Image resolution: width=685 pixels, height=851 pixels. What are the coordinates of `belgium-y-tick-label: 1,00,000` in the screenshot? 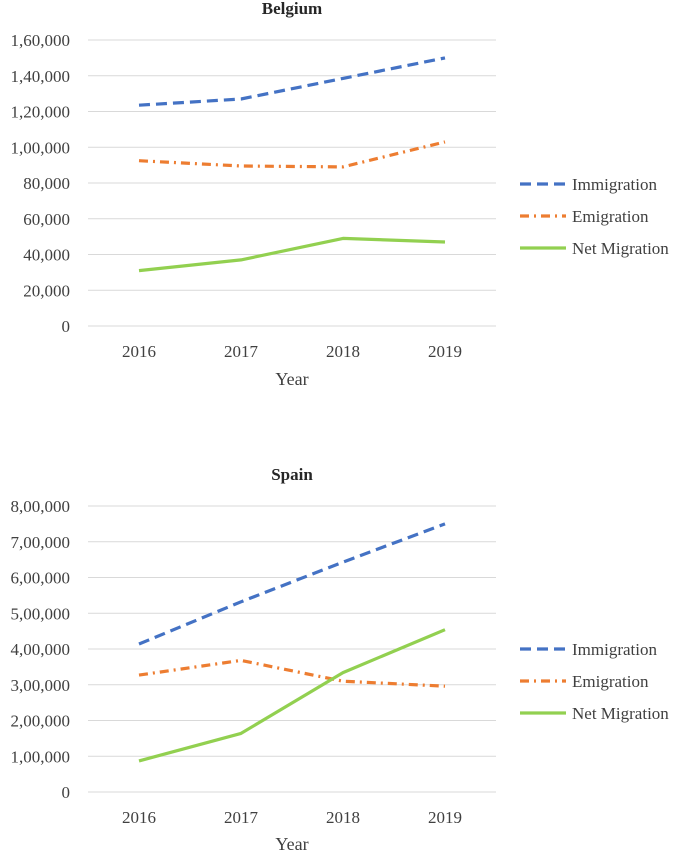 It's located at (41, 147).